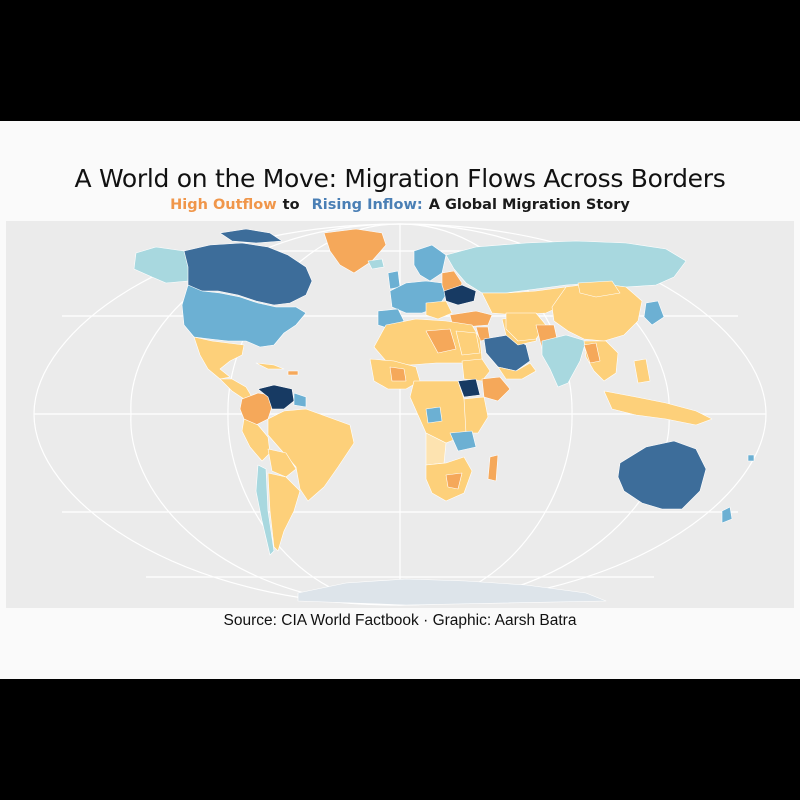  Describe the element at coordinates (493, 468) in the screenshot. I see `region-madagascar` at that location.